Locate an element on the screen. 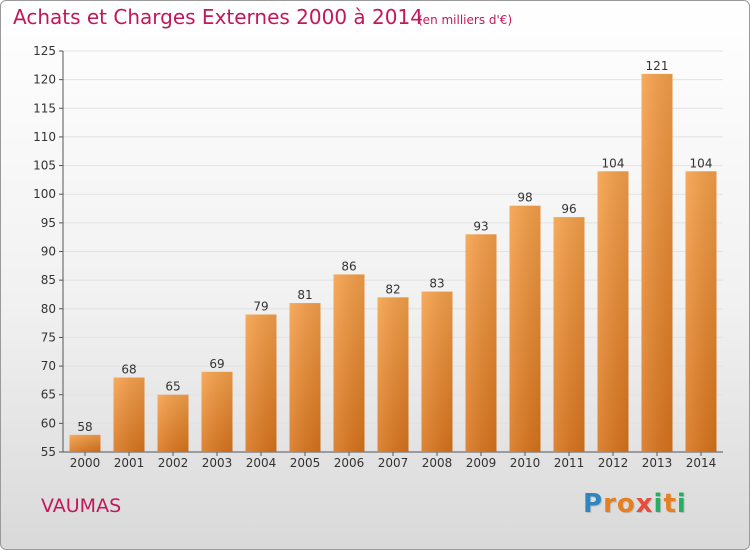 This screenshot has width=750, height=550. data-label: 58 is located at coordinates (84, 427).